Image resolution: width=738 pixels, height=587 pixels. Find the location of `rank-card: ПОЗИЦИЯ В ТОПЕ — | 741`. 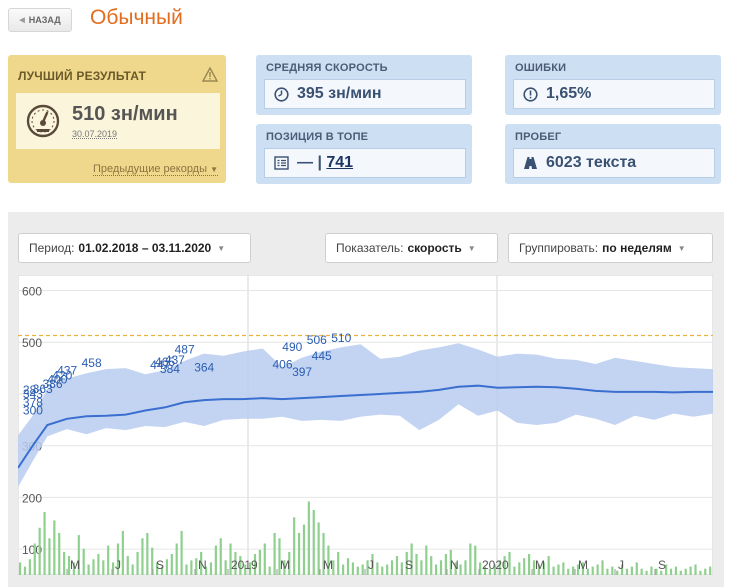

rank-card: ПОЗИЦИЯ В ТОПЕ — | 741 is located at coordinates (364, 154).